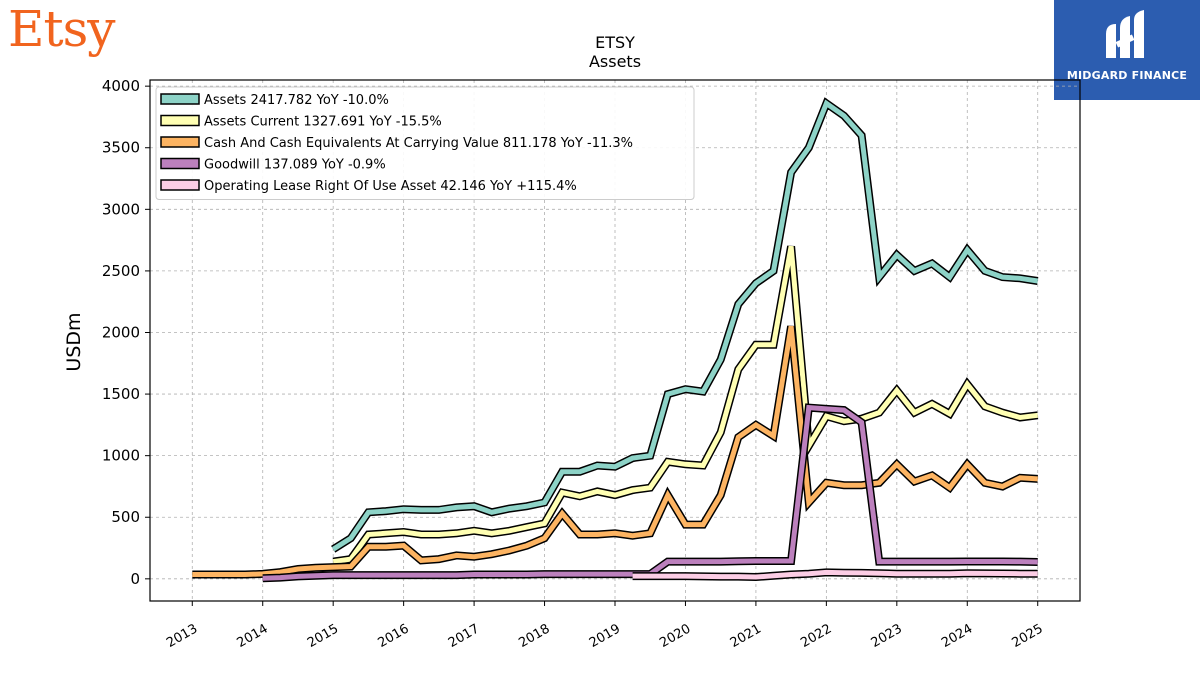  I want to click on y-tick-label: 0, so click(135, 579).